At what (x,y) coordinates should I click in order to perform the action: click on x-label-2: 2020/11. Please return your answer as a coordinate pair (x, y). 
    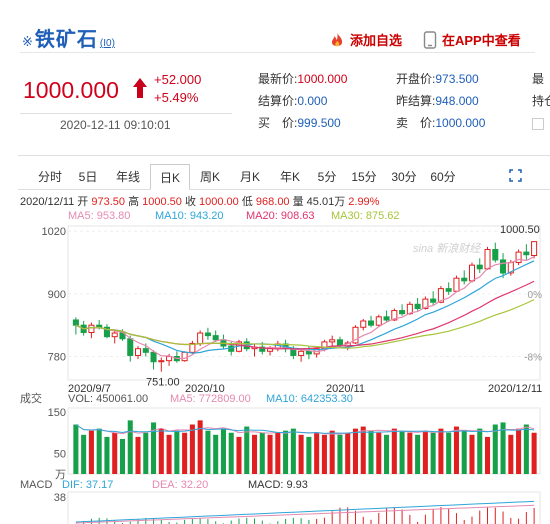
    Looking at the image, I should click on (345, 389).